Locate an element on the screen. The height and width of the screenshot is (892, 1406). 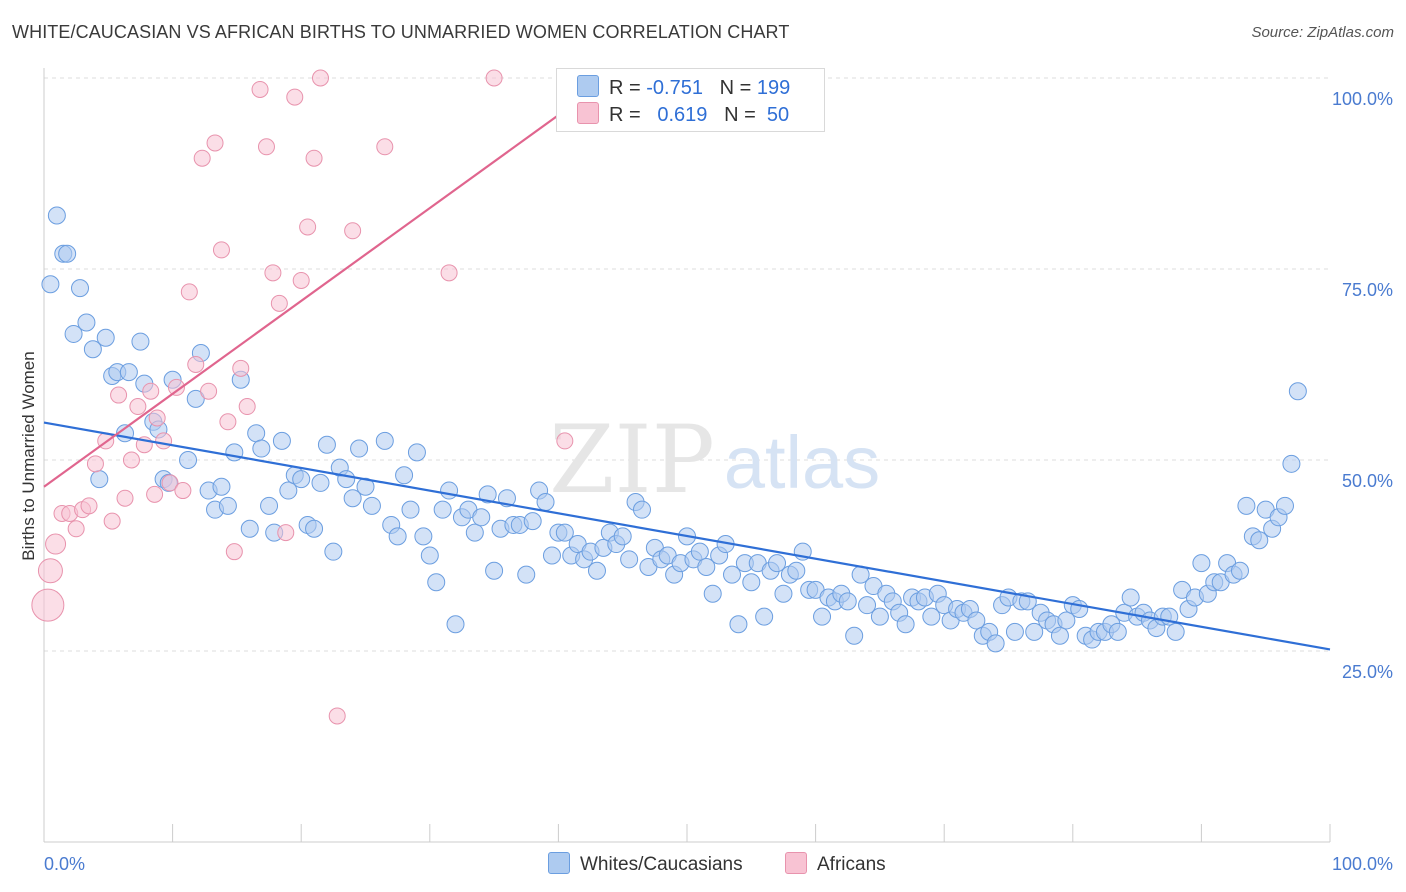
legend-row-africans: R = 0.619 N = 50 is located at coordinates (683, 114).